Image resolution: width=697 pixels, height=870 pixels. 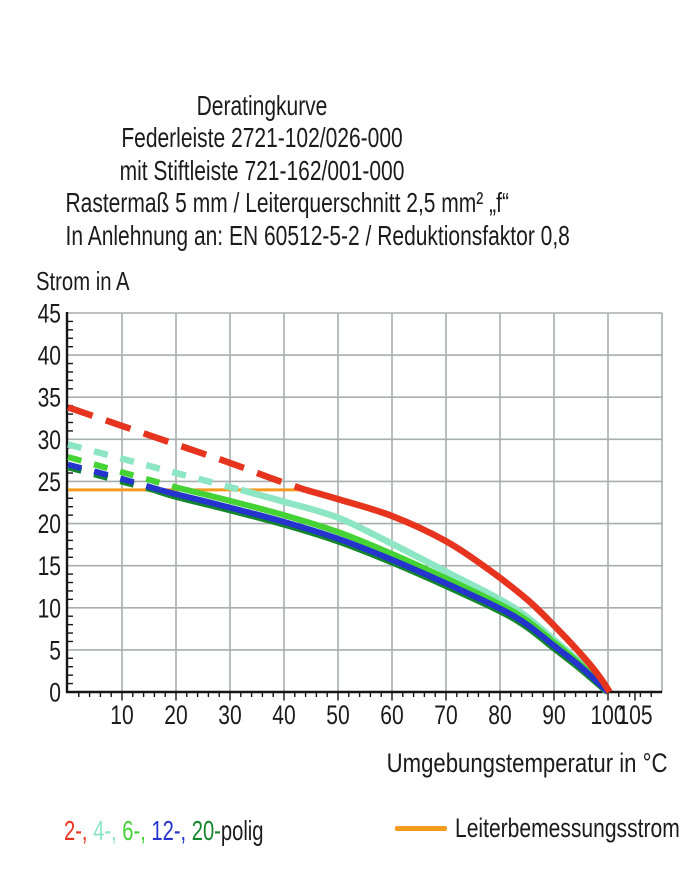 What do you see at coordinates (175, 716) in the screenshot?
I see `x-tick-label: 20` at bounding box center [175, 716].